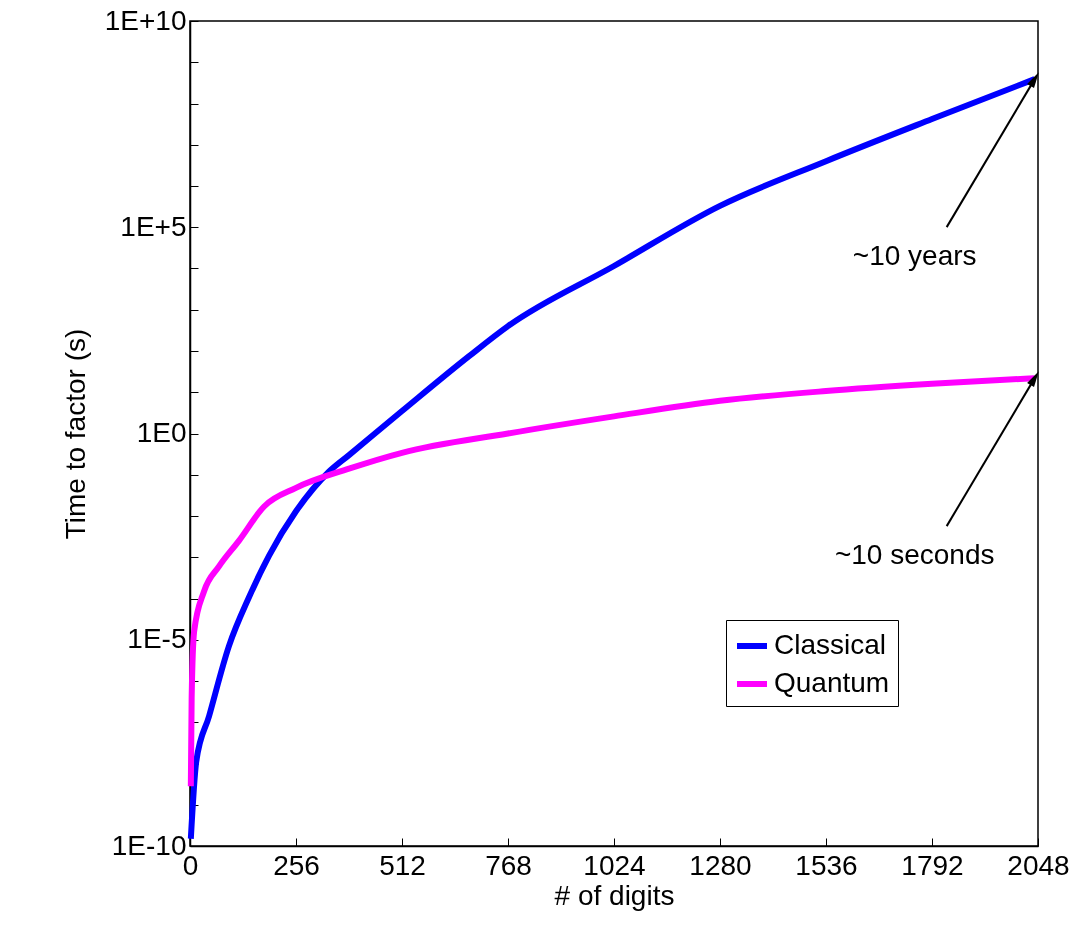  I want to click on y-tick-label: 1E+10, so click(145, 20).